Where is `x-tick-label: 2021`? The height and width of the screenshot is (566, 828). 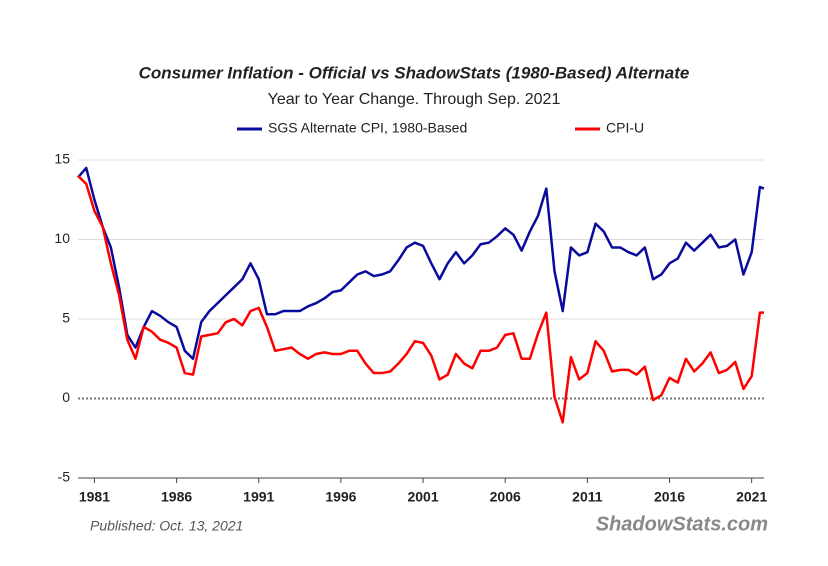
x-tick-label: 2021 is located at coordinates (751, 497).